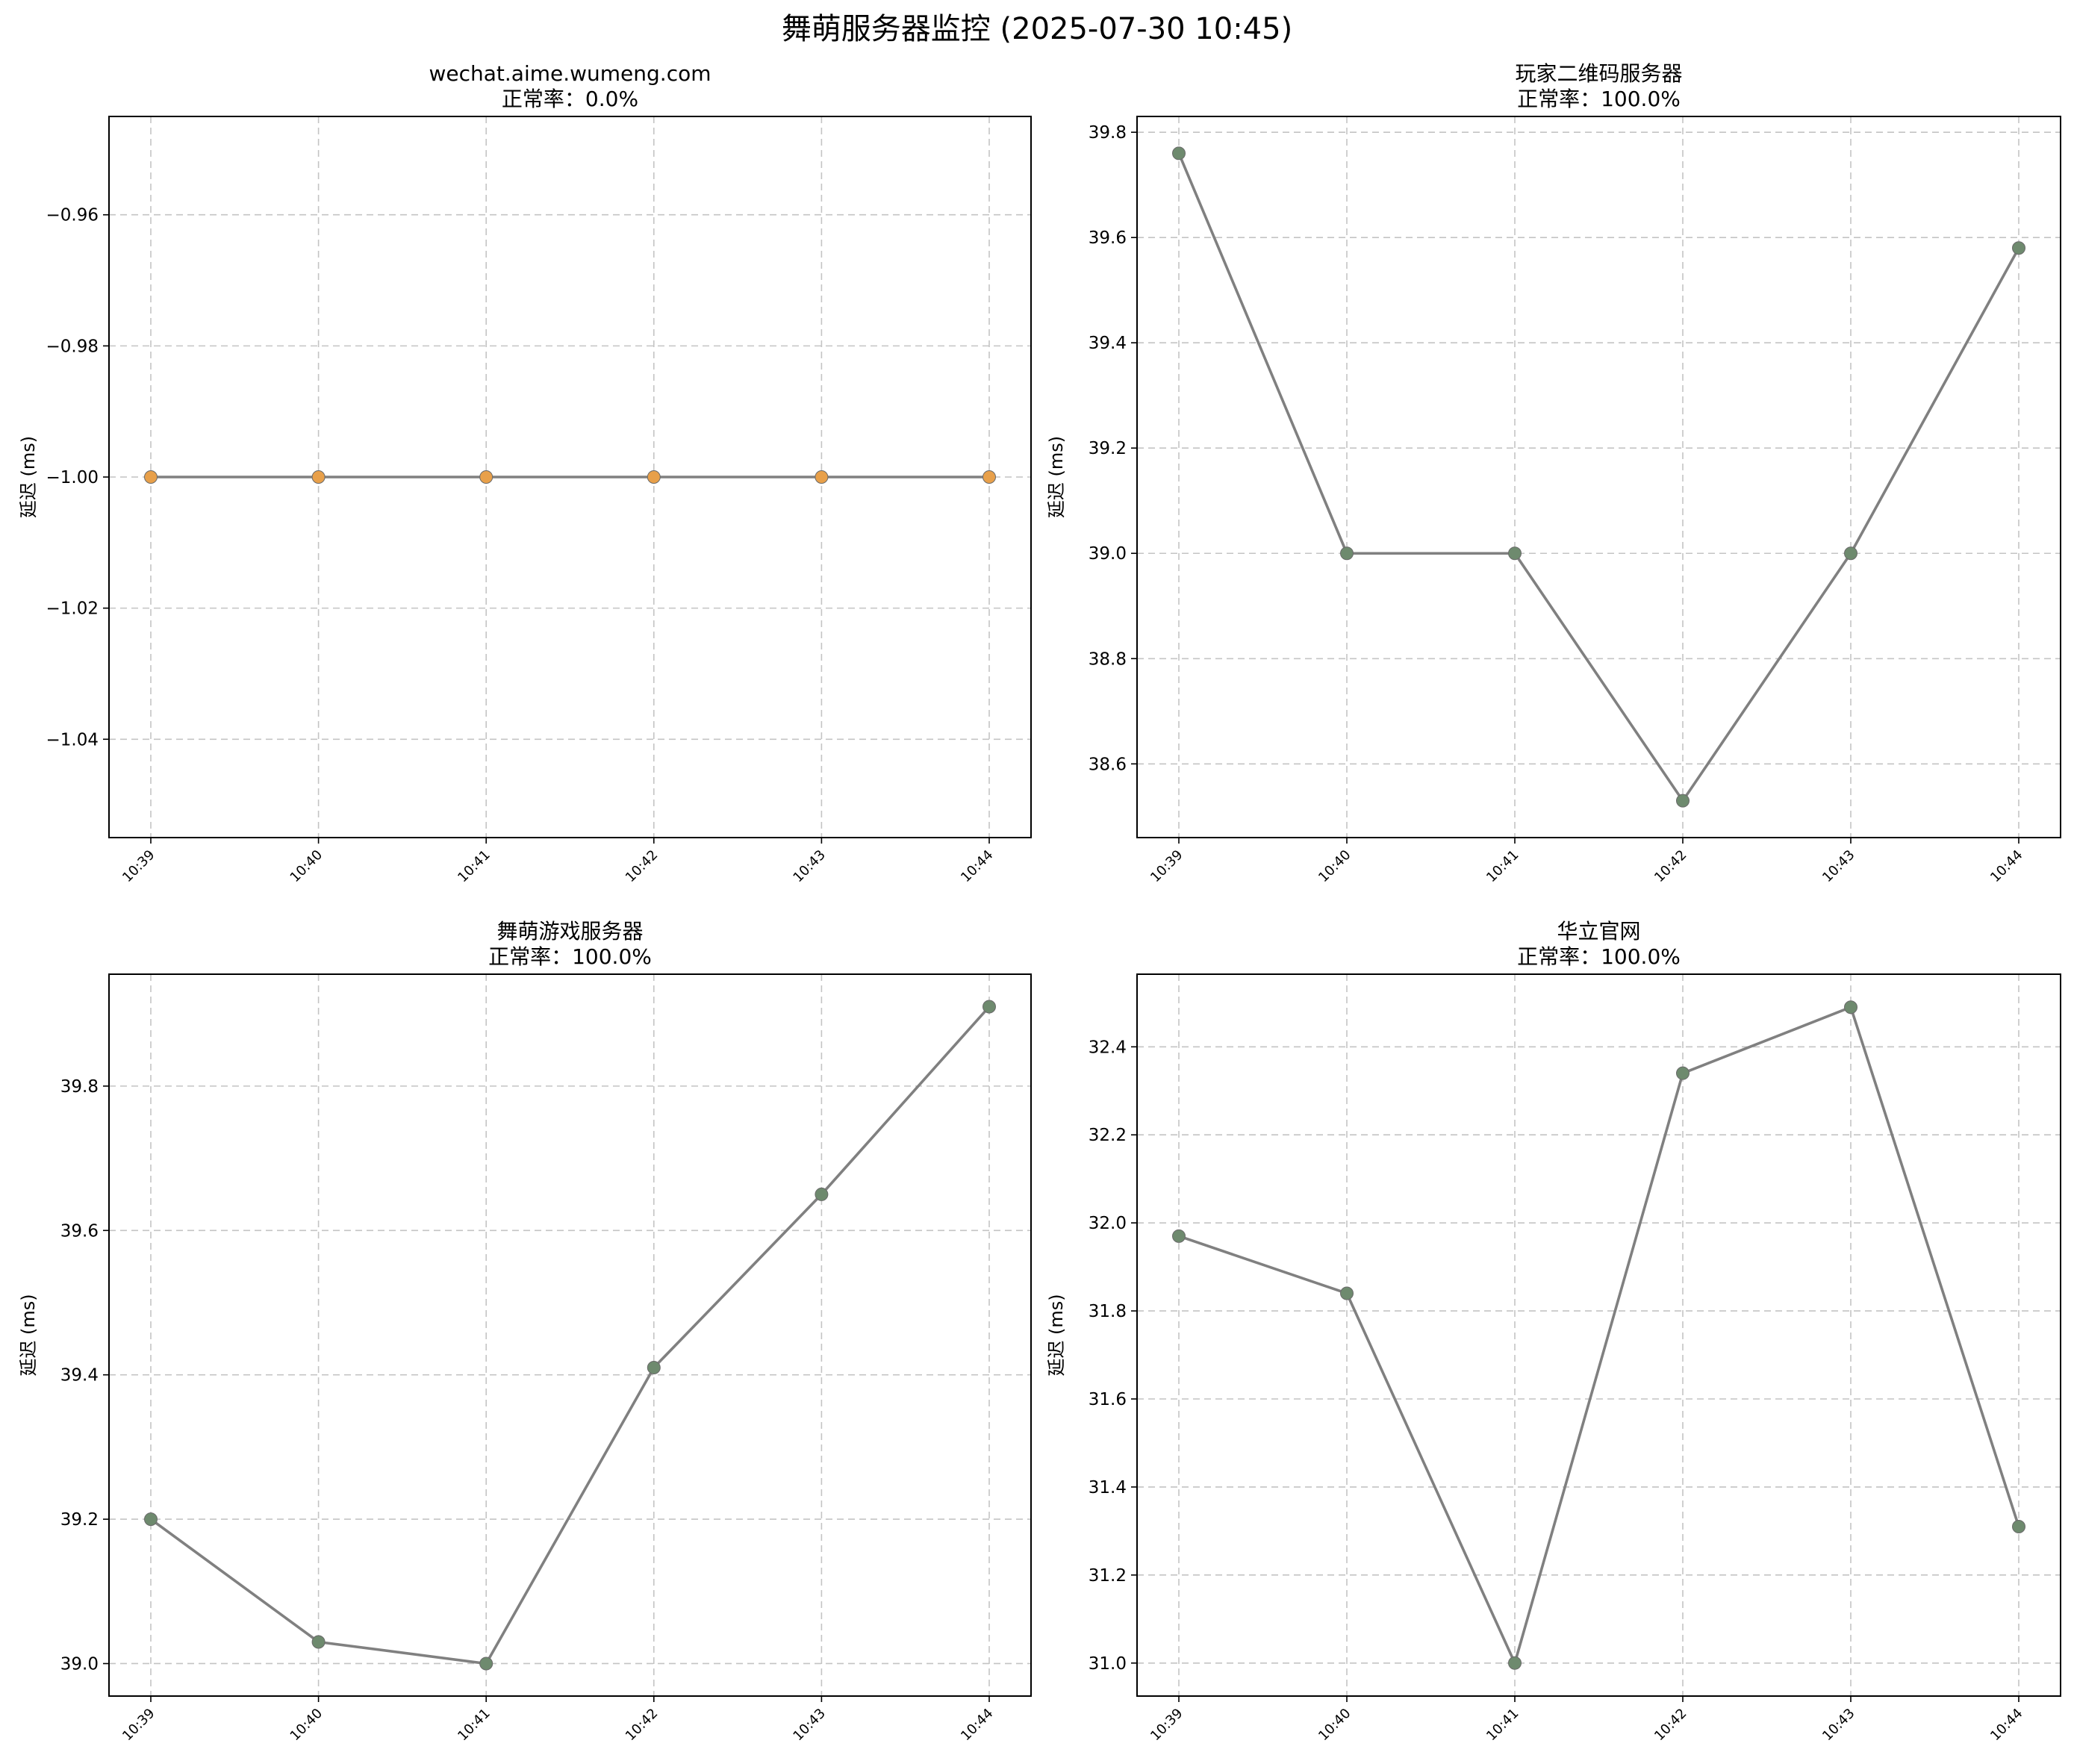 The width and height of the screenshot is (2074, 1764). What do you see at coordinates (1108, 659) in the screenshot?
I see `y-tick-label: 38.8` at bounding box center [1108, 659].